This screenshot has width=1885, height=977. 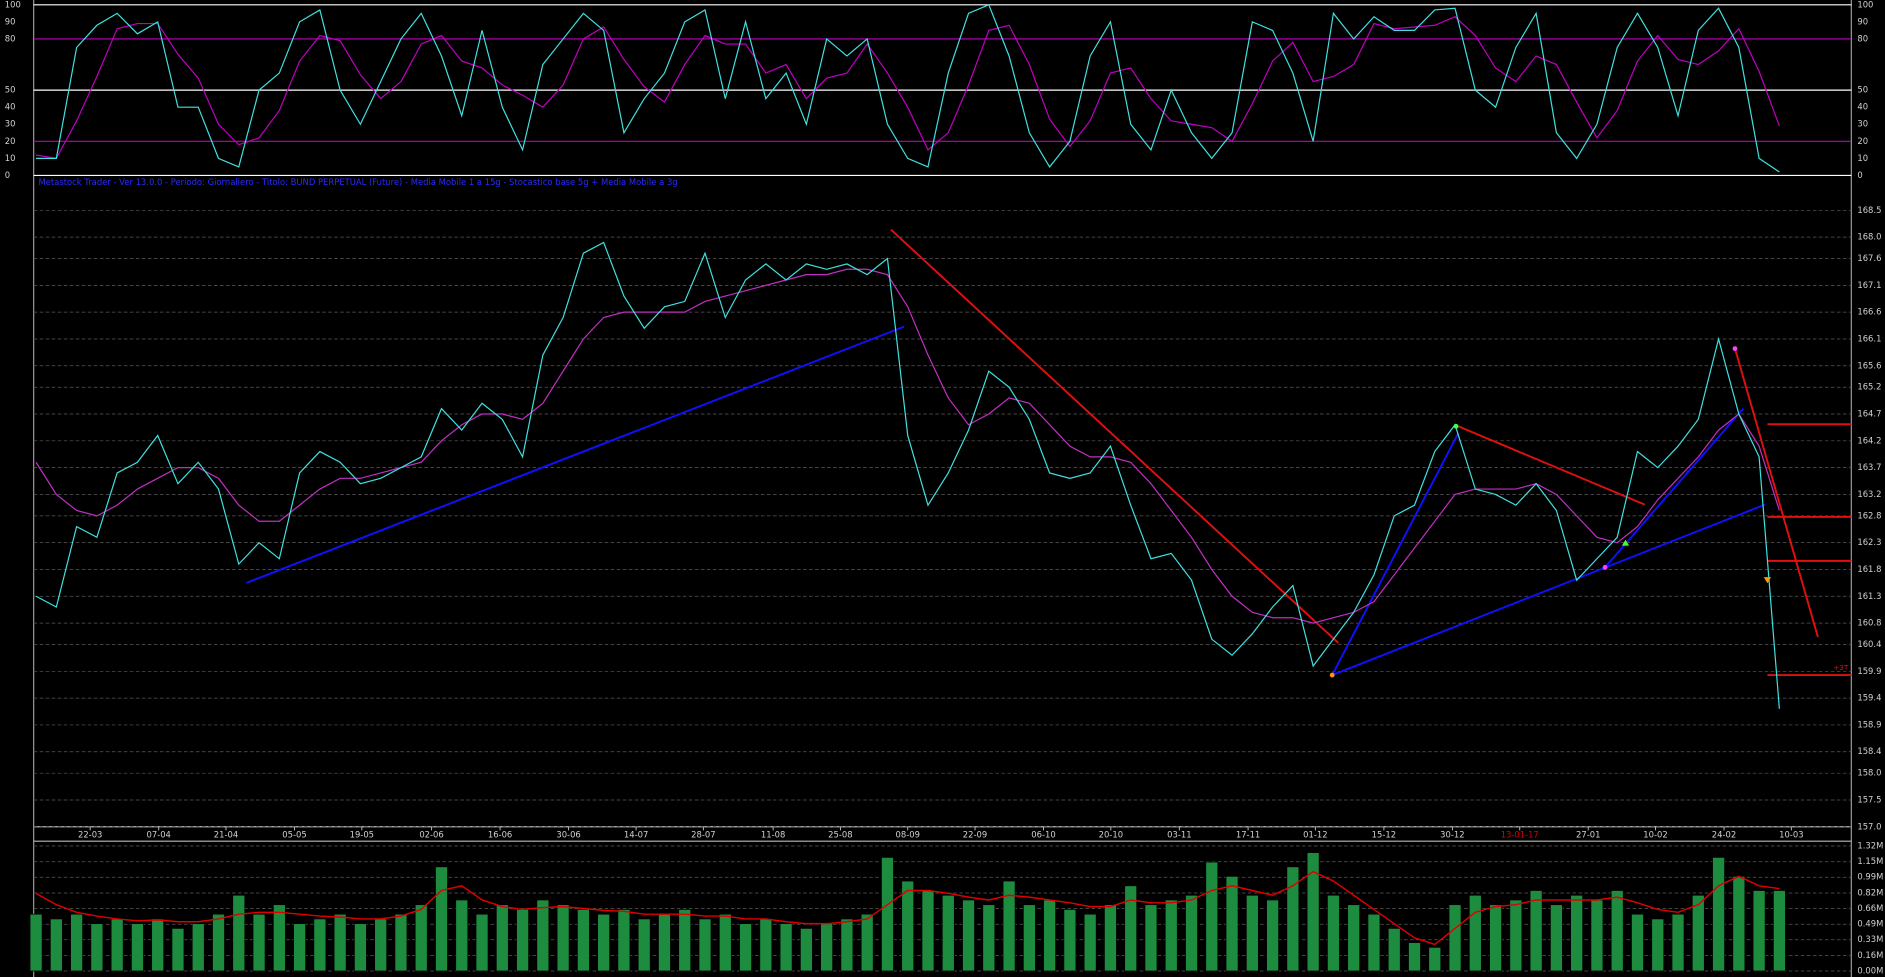 I want to click on y-tick-label: 161.3, so click(x=1869, y=596).